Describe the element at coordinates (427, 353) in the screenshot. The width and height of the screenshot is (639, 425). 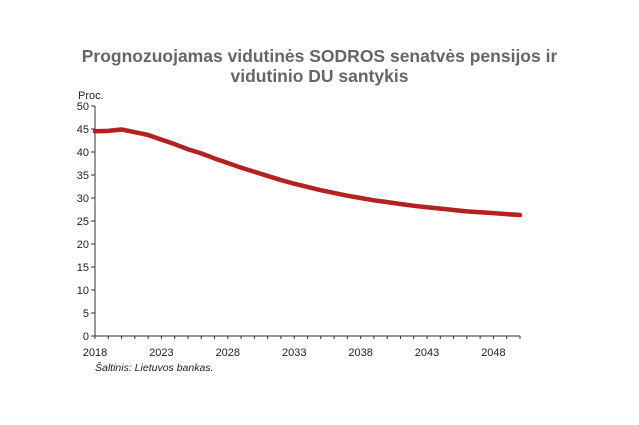
I see `x-tick-label: 2043` at that location.